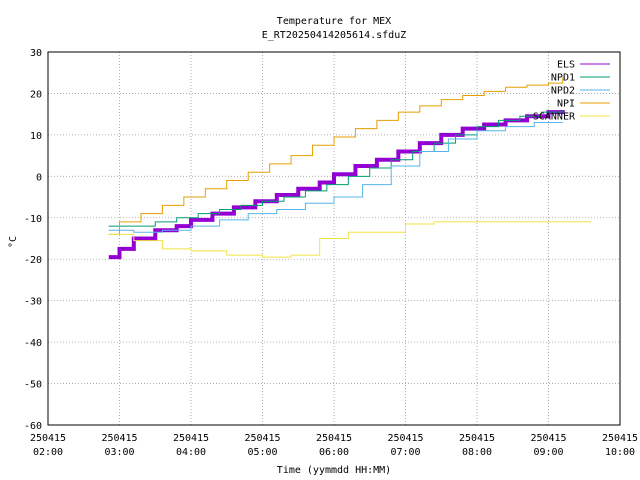 The width and height of the screenshot is (640, 480). Describe the element at coordinates (262, 452) in the screenshot. I see `x-tick-time: 05:00` at that location.